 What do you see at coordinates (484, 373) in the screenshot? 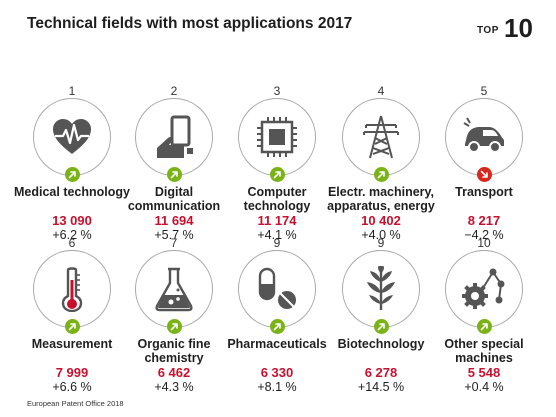
I see `application-count: 5 548` at bounding box center [484, 373].